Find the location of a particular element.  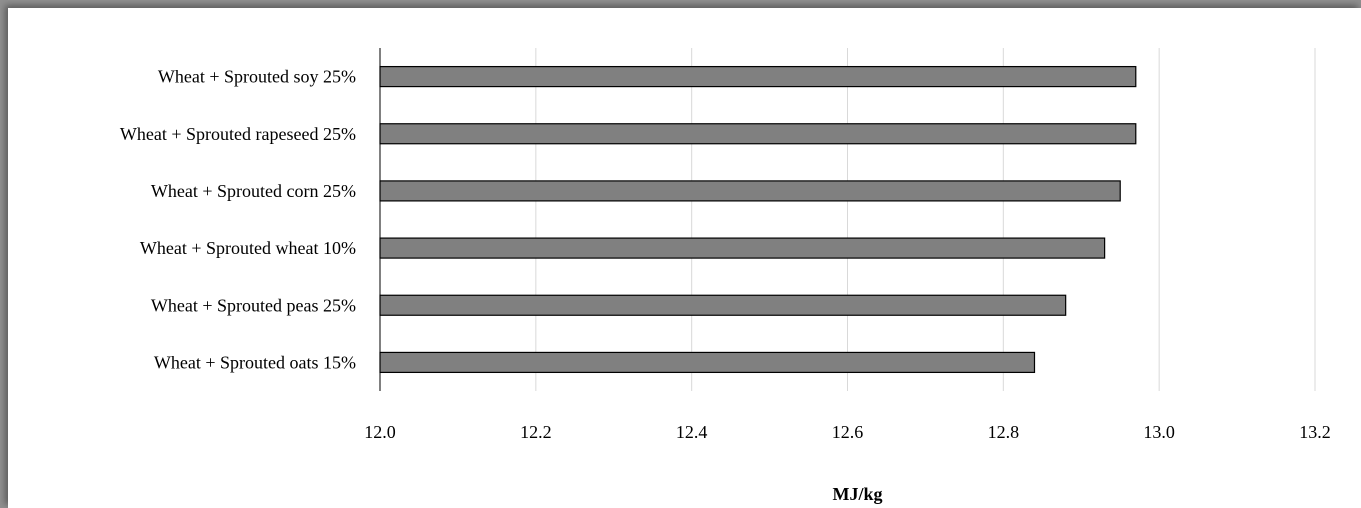

x-tick-label: 12.4 is located at coordinates (692, 432).